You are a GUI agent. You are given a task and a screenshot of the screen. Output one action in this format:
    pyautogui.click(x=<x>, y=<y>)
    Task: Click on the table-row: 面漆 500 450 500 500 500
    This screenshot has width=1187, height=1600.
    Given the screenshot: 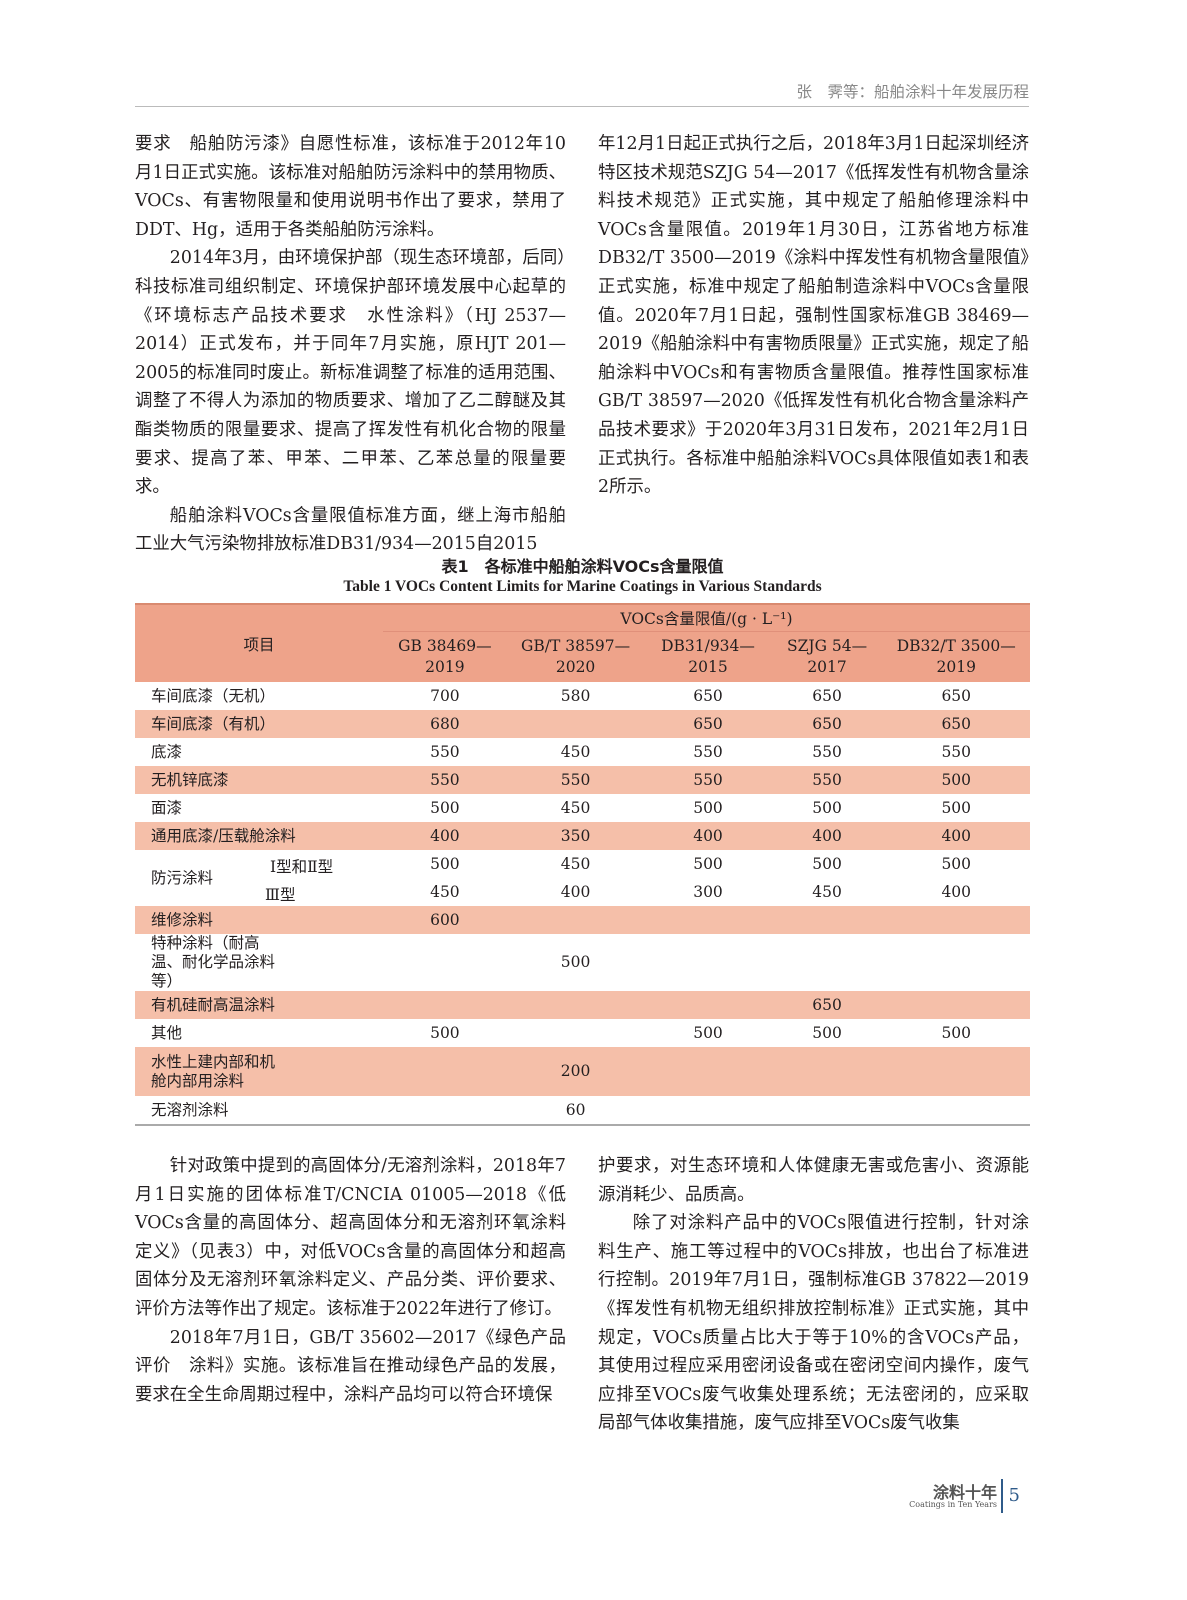 What is the action you would take?
    pyautogui.click(x=582, y=808)
    